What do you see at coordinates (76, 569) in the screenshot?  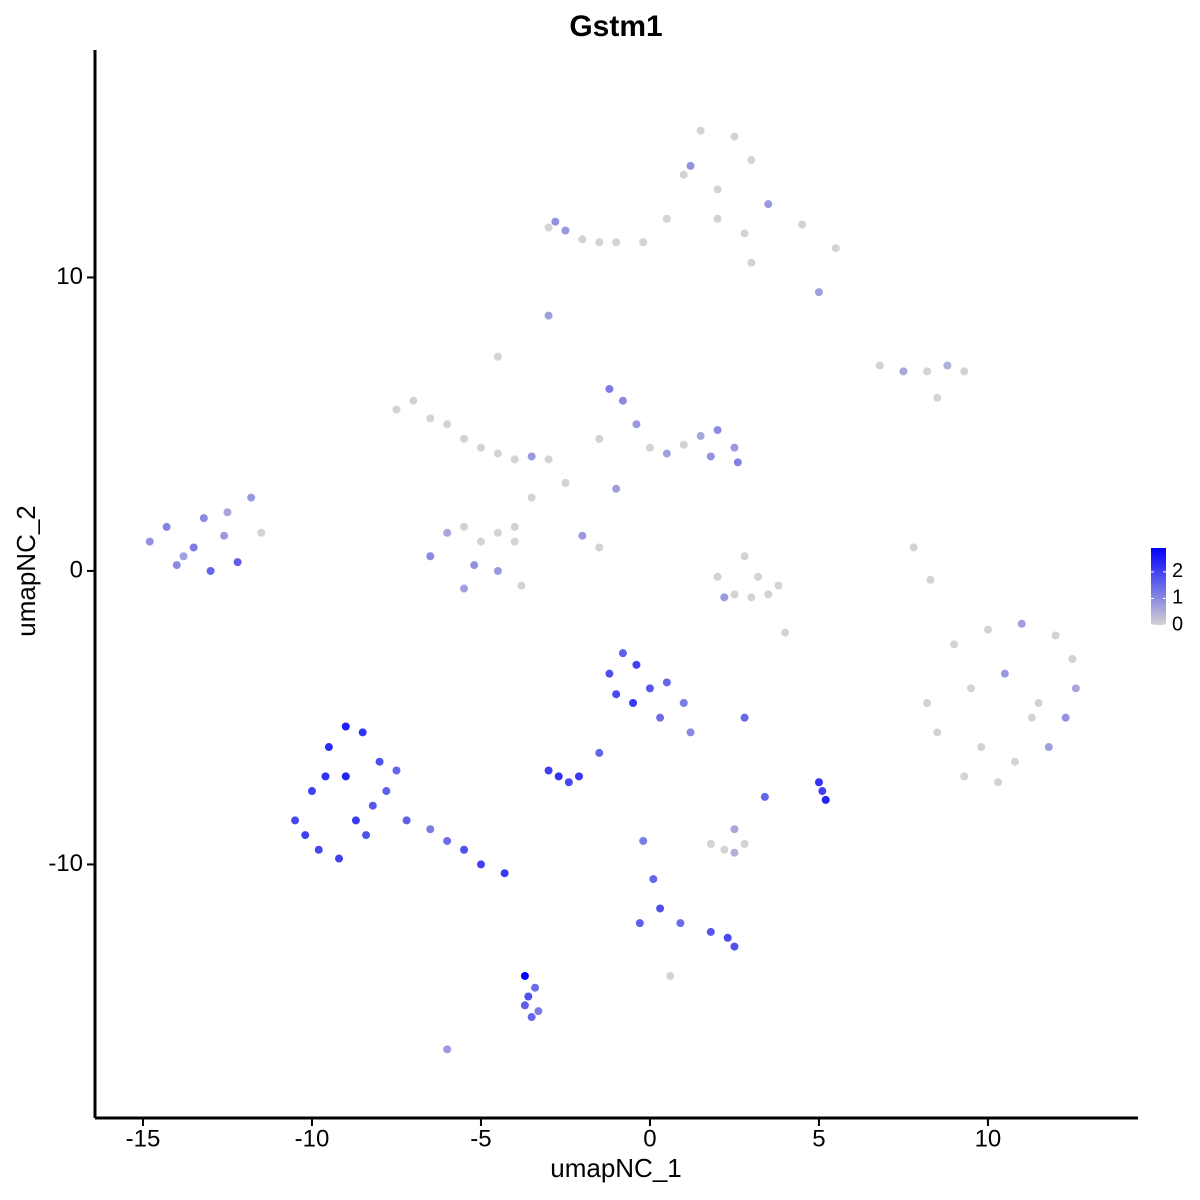 I see `y-tick-label: 0` at bounding box center [76, 569].